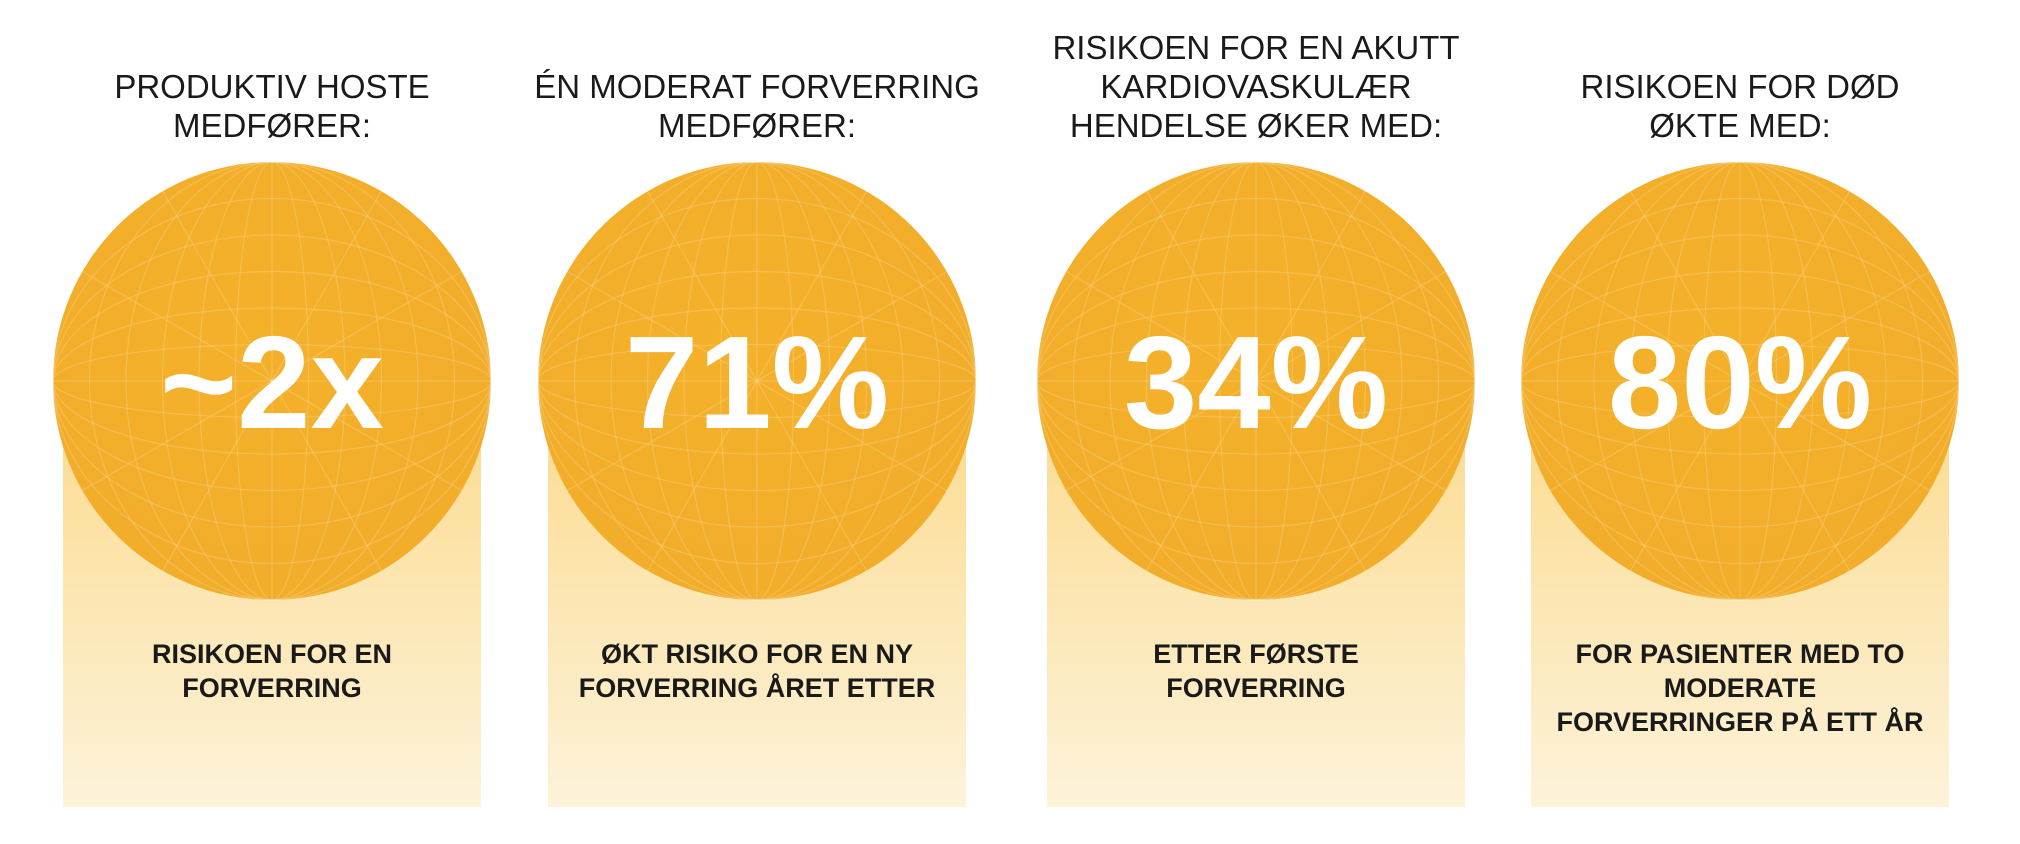 Image resolution: width=2020 pixels, height=844 pixels. Describe the element at coordinates (1739, 86) in the screenshot. I see `card-header: RISIKOEN FOR DØD` at that location.